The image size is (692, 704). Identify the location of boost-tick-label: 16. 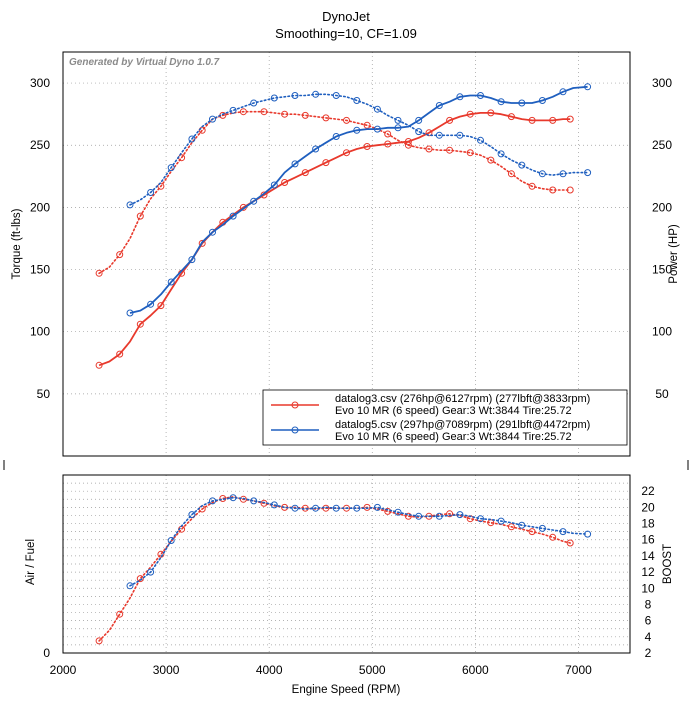
(648, 540).